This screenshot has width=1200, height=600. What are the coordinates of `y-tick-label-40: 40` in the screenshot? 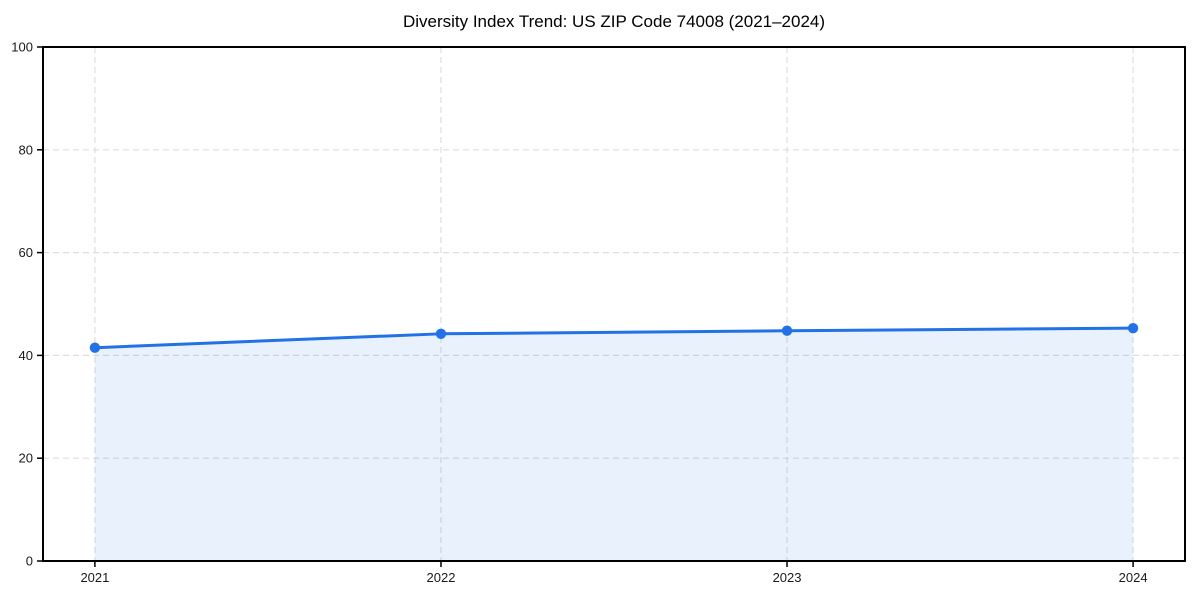 It's located at (26, 355).